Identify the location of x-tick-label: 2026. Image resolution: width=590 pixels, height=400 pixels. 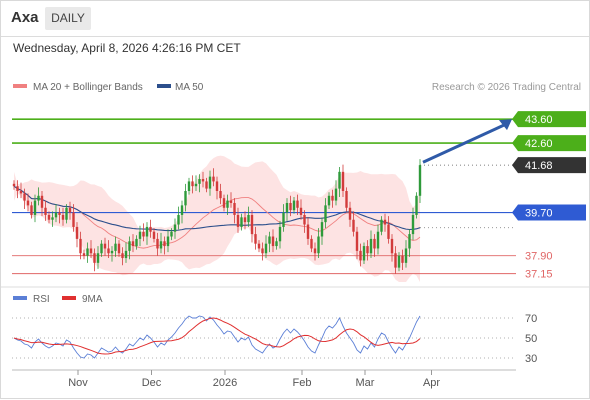
(225, 383).